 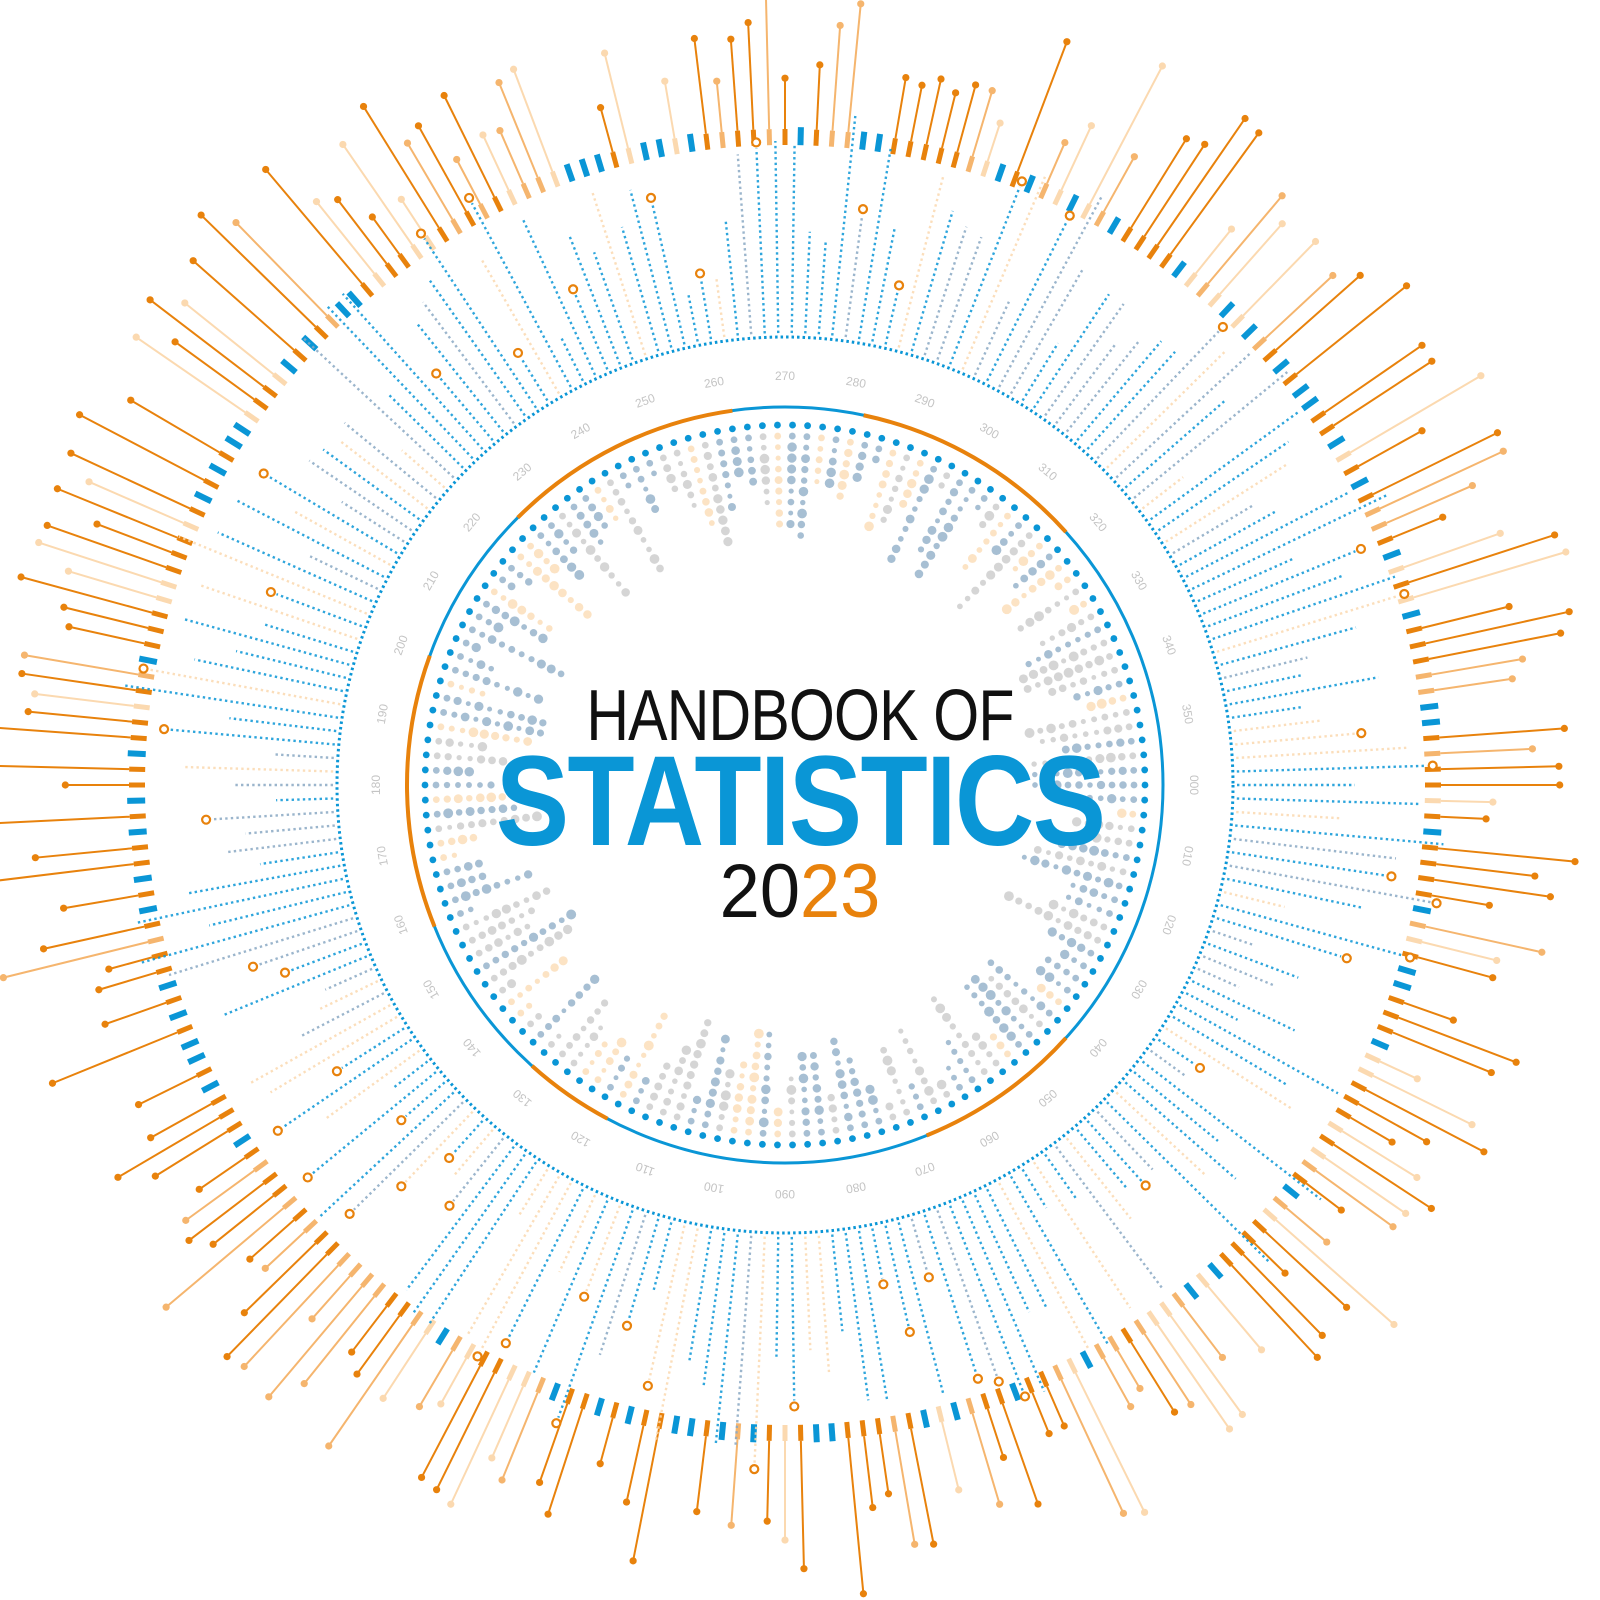 What do you see at coordinates (925, 1169) in the screenshot?
I see `degree-label: 070` at bounding box center [925, 1169].